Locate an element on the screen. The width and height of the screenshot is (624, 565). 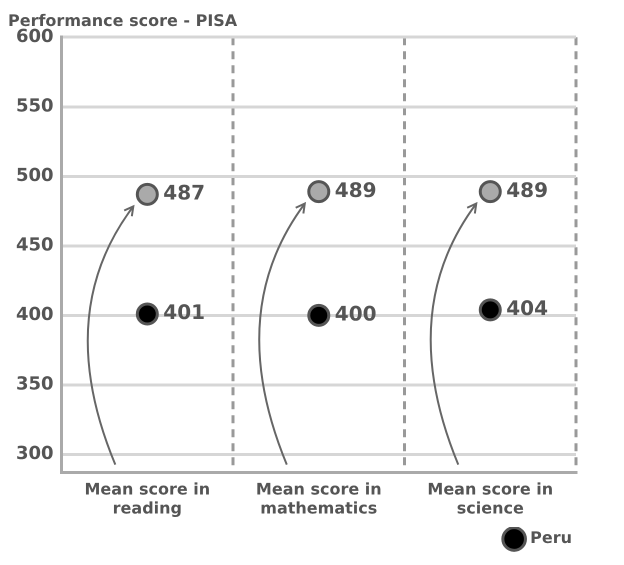
x-tick-label: Mean score in science is located at coordinates (490, 498).